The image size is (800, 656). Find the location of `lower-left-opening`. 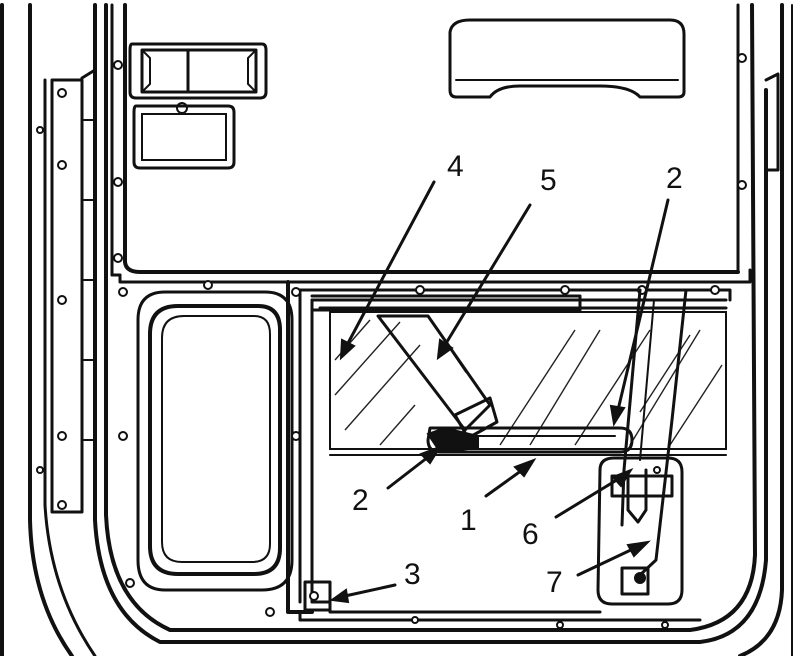

lower-left-opening is located at coordinates (209, 448).